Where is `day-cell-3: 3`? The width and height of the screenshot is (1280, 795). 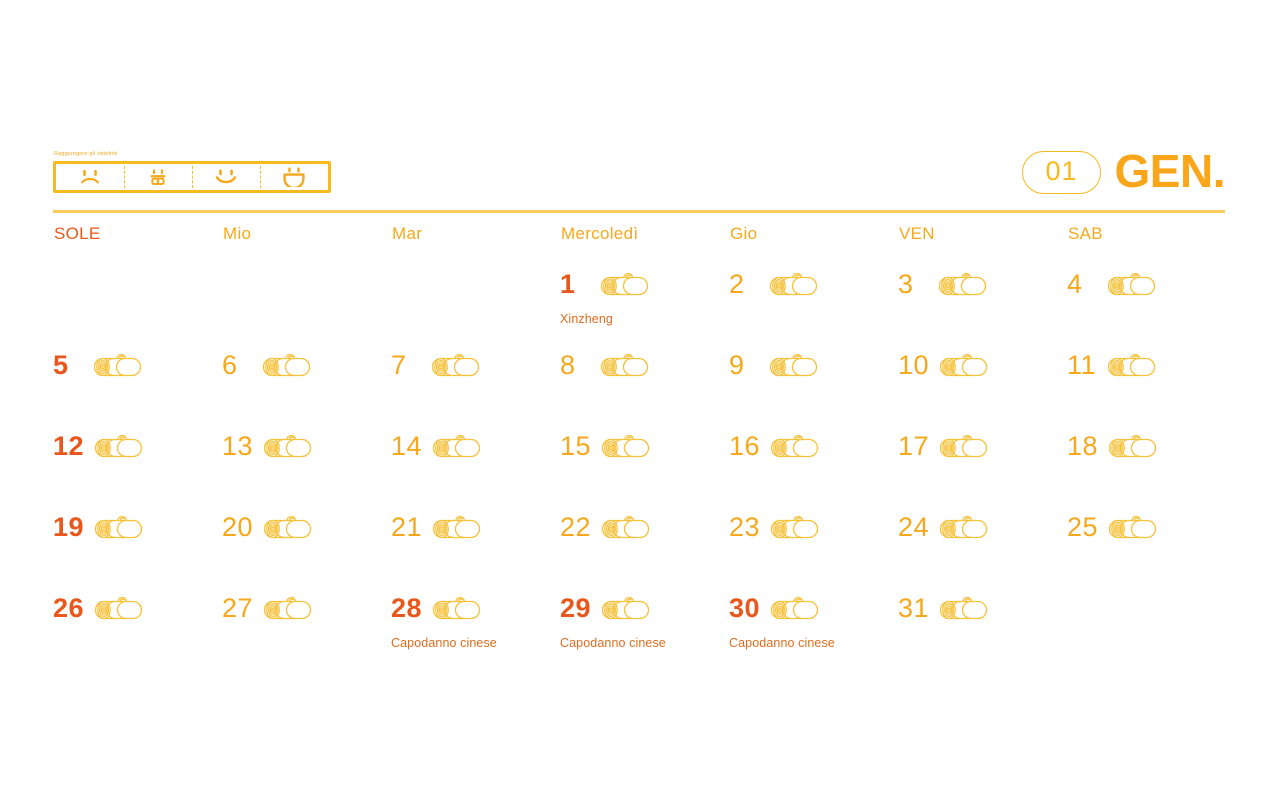 day-cell-3: 3 is located at coordinates (982, 298).